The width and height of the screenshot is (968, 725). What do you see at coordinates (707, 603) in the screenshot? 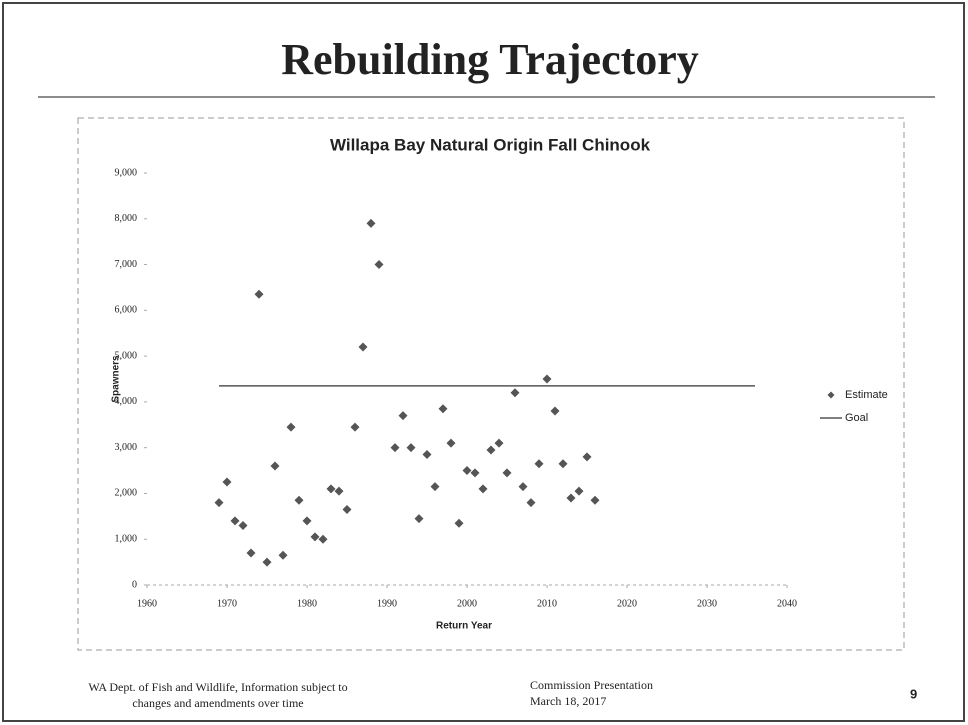
I see `x-tick-label: 2030` at bounding box center [707, 603].